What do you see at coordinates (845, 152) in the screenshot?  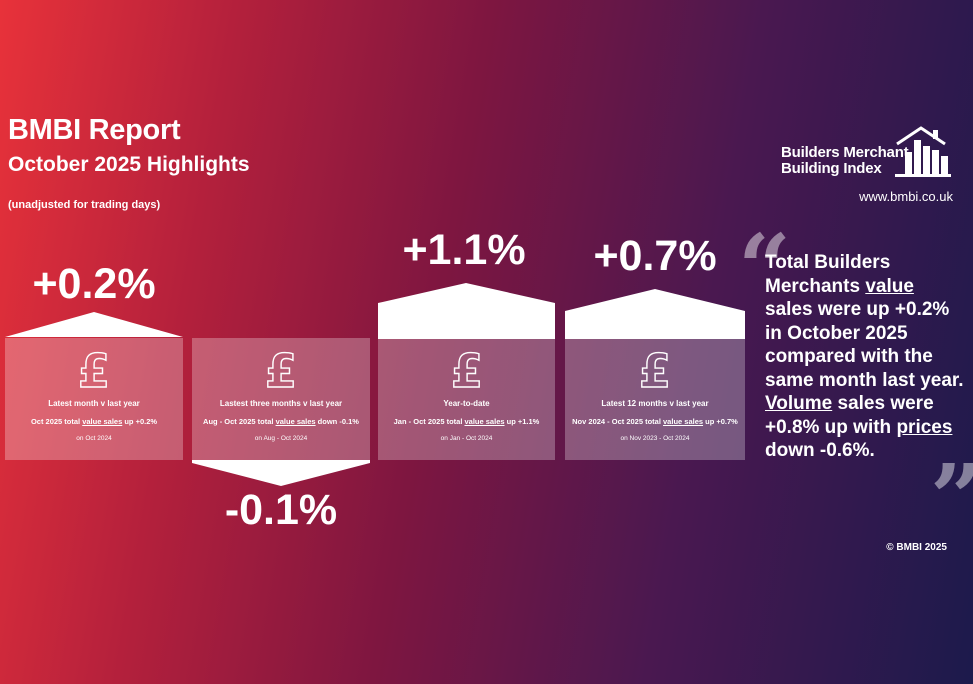 I see `logo-line-1: Builders Merchant` at bounding box center [845, 152].